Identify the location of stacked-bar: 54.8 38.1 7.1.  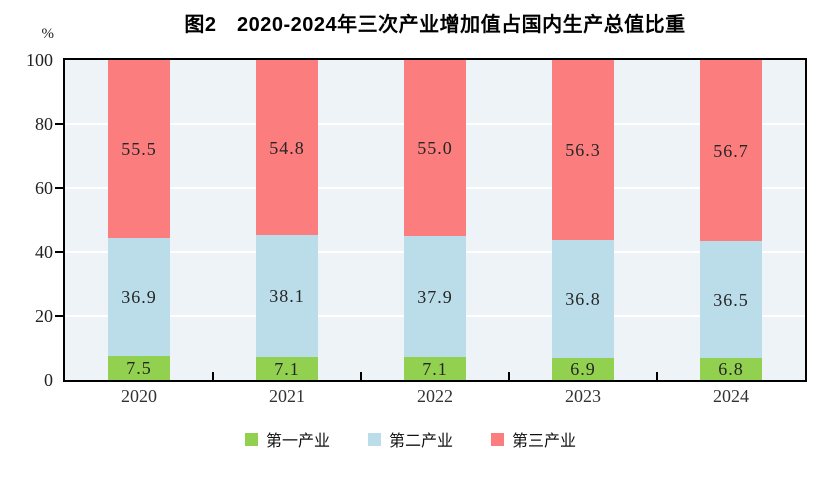
(287, 220).